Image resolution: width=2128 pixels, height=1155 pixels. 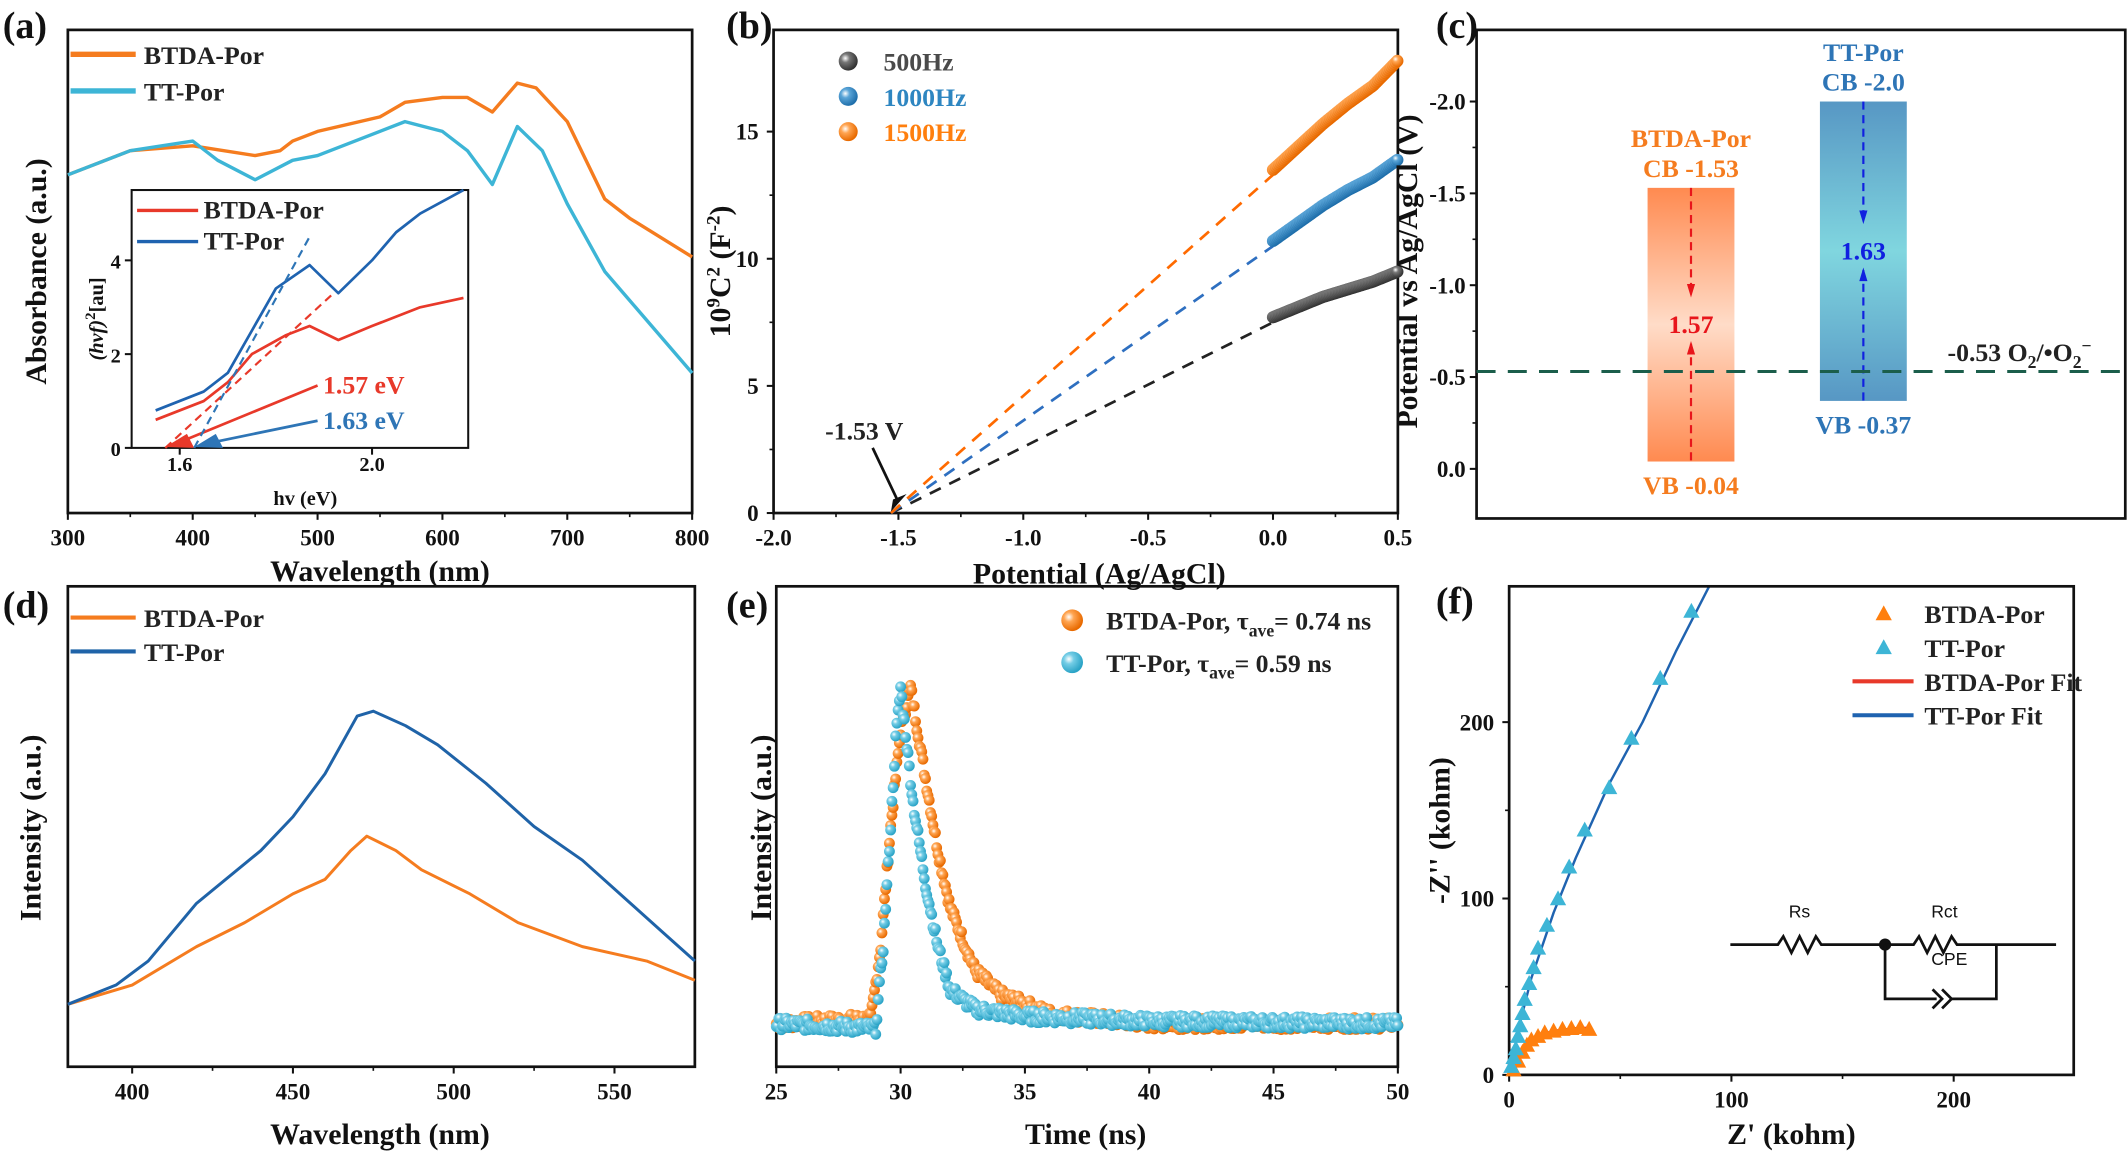 I want to click on panel-c-y-axis-label: Potential vs Ag/AgCl (V), so click(x=1407, y=271).